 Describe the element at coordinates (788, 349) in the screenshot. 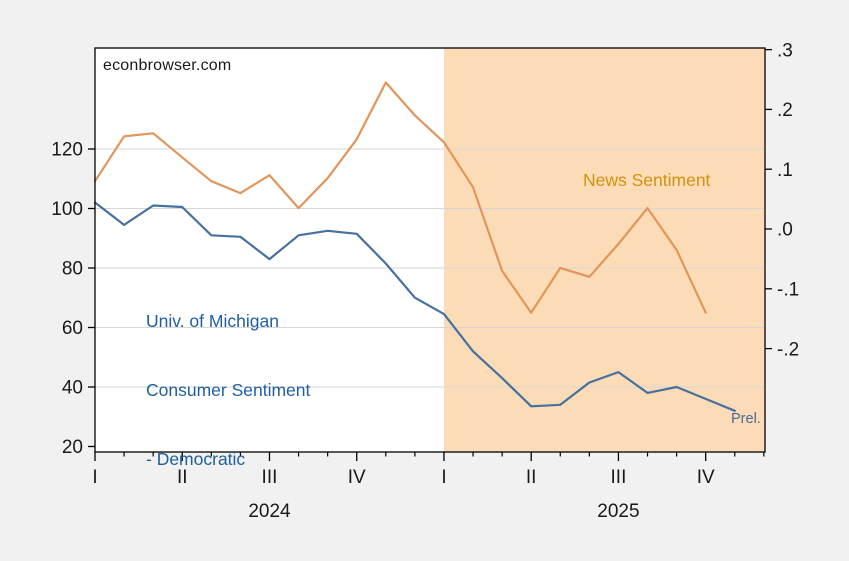

I see `right-axis-tick-label: -.2` at that location.